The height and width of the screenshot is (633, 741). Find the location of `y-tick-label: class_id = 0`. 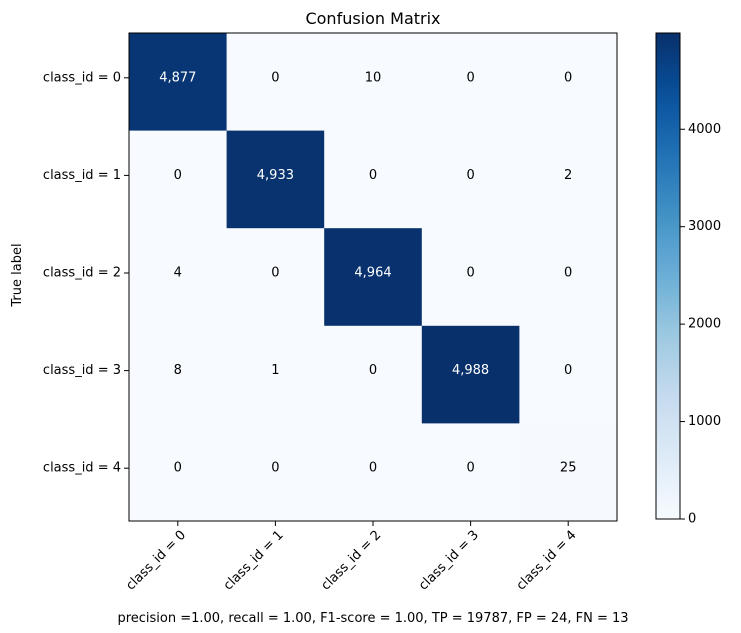

y-tick-label: class_id = 0 is located at coordinates (82, 77).